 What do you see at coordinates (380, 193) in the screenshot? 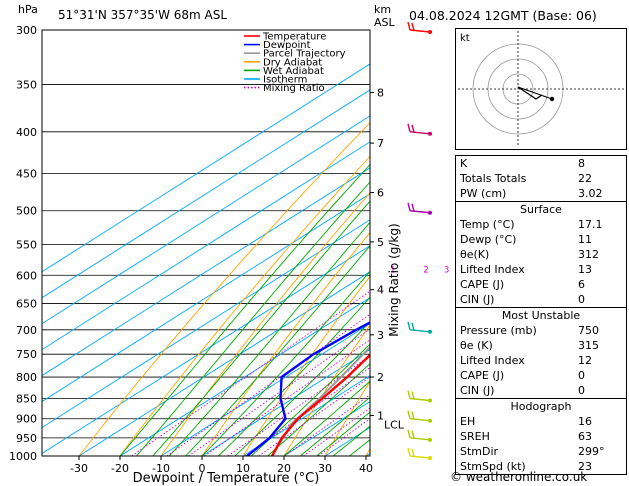
I see `height-tick-label: 6` at bounding box center [380, 193].